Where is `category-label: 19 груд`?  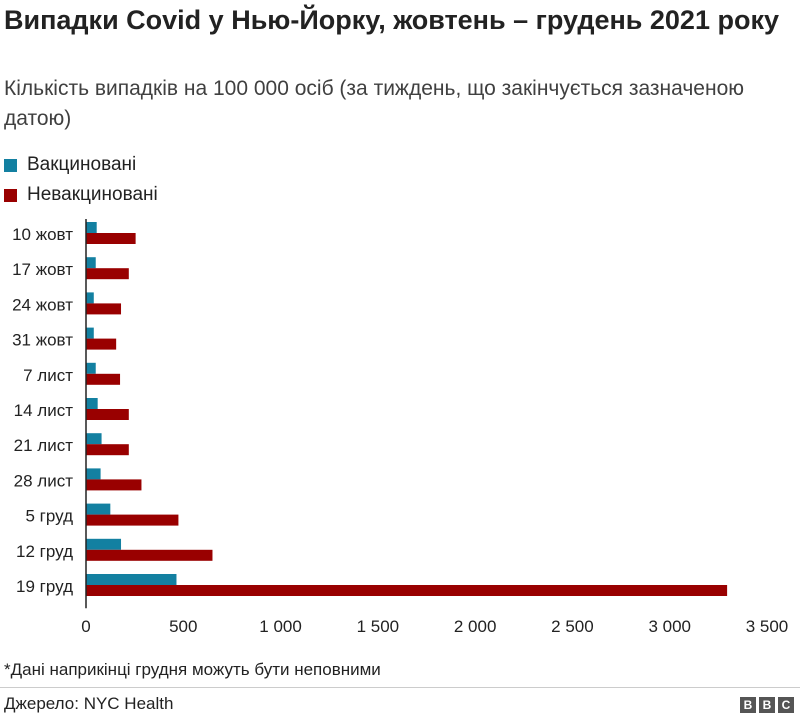
category-label: 19 груд is located at coordinates (44, 586).